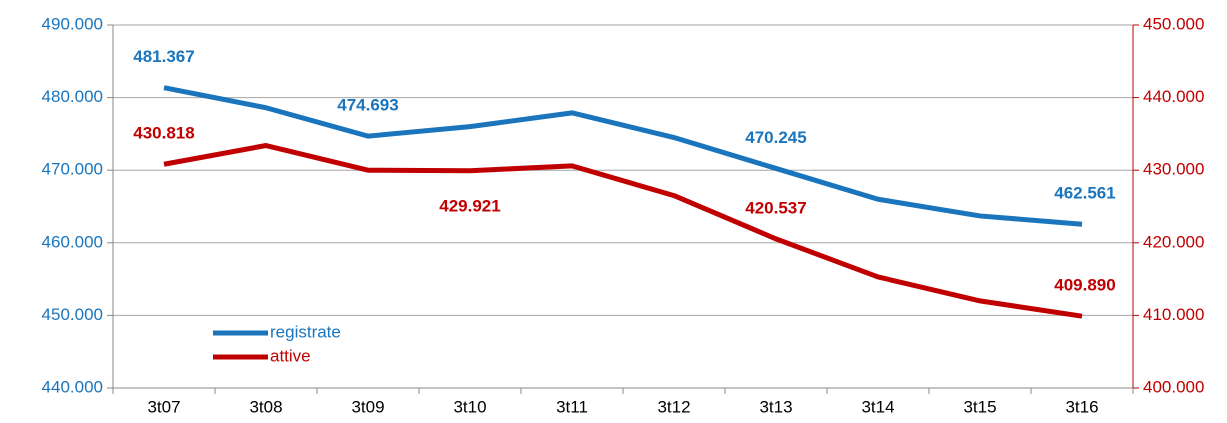 This screenshot has width=1227, height=423. Describe the element at coordinates (367, 406) in the screenshot. I see `x-tick-label: 3t09` at that location.